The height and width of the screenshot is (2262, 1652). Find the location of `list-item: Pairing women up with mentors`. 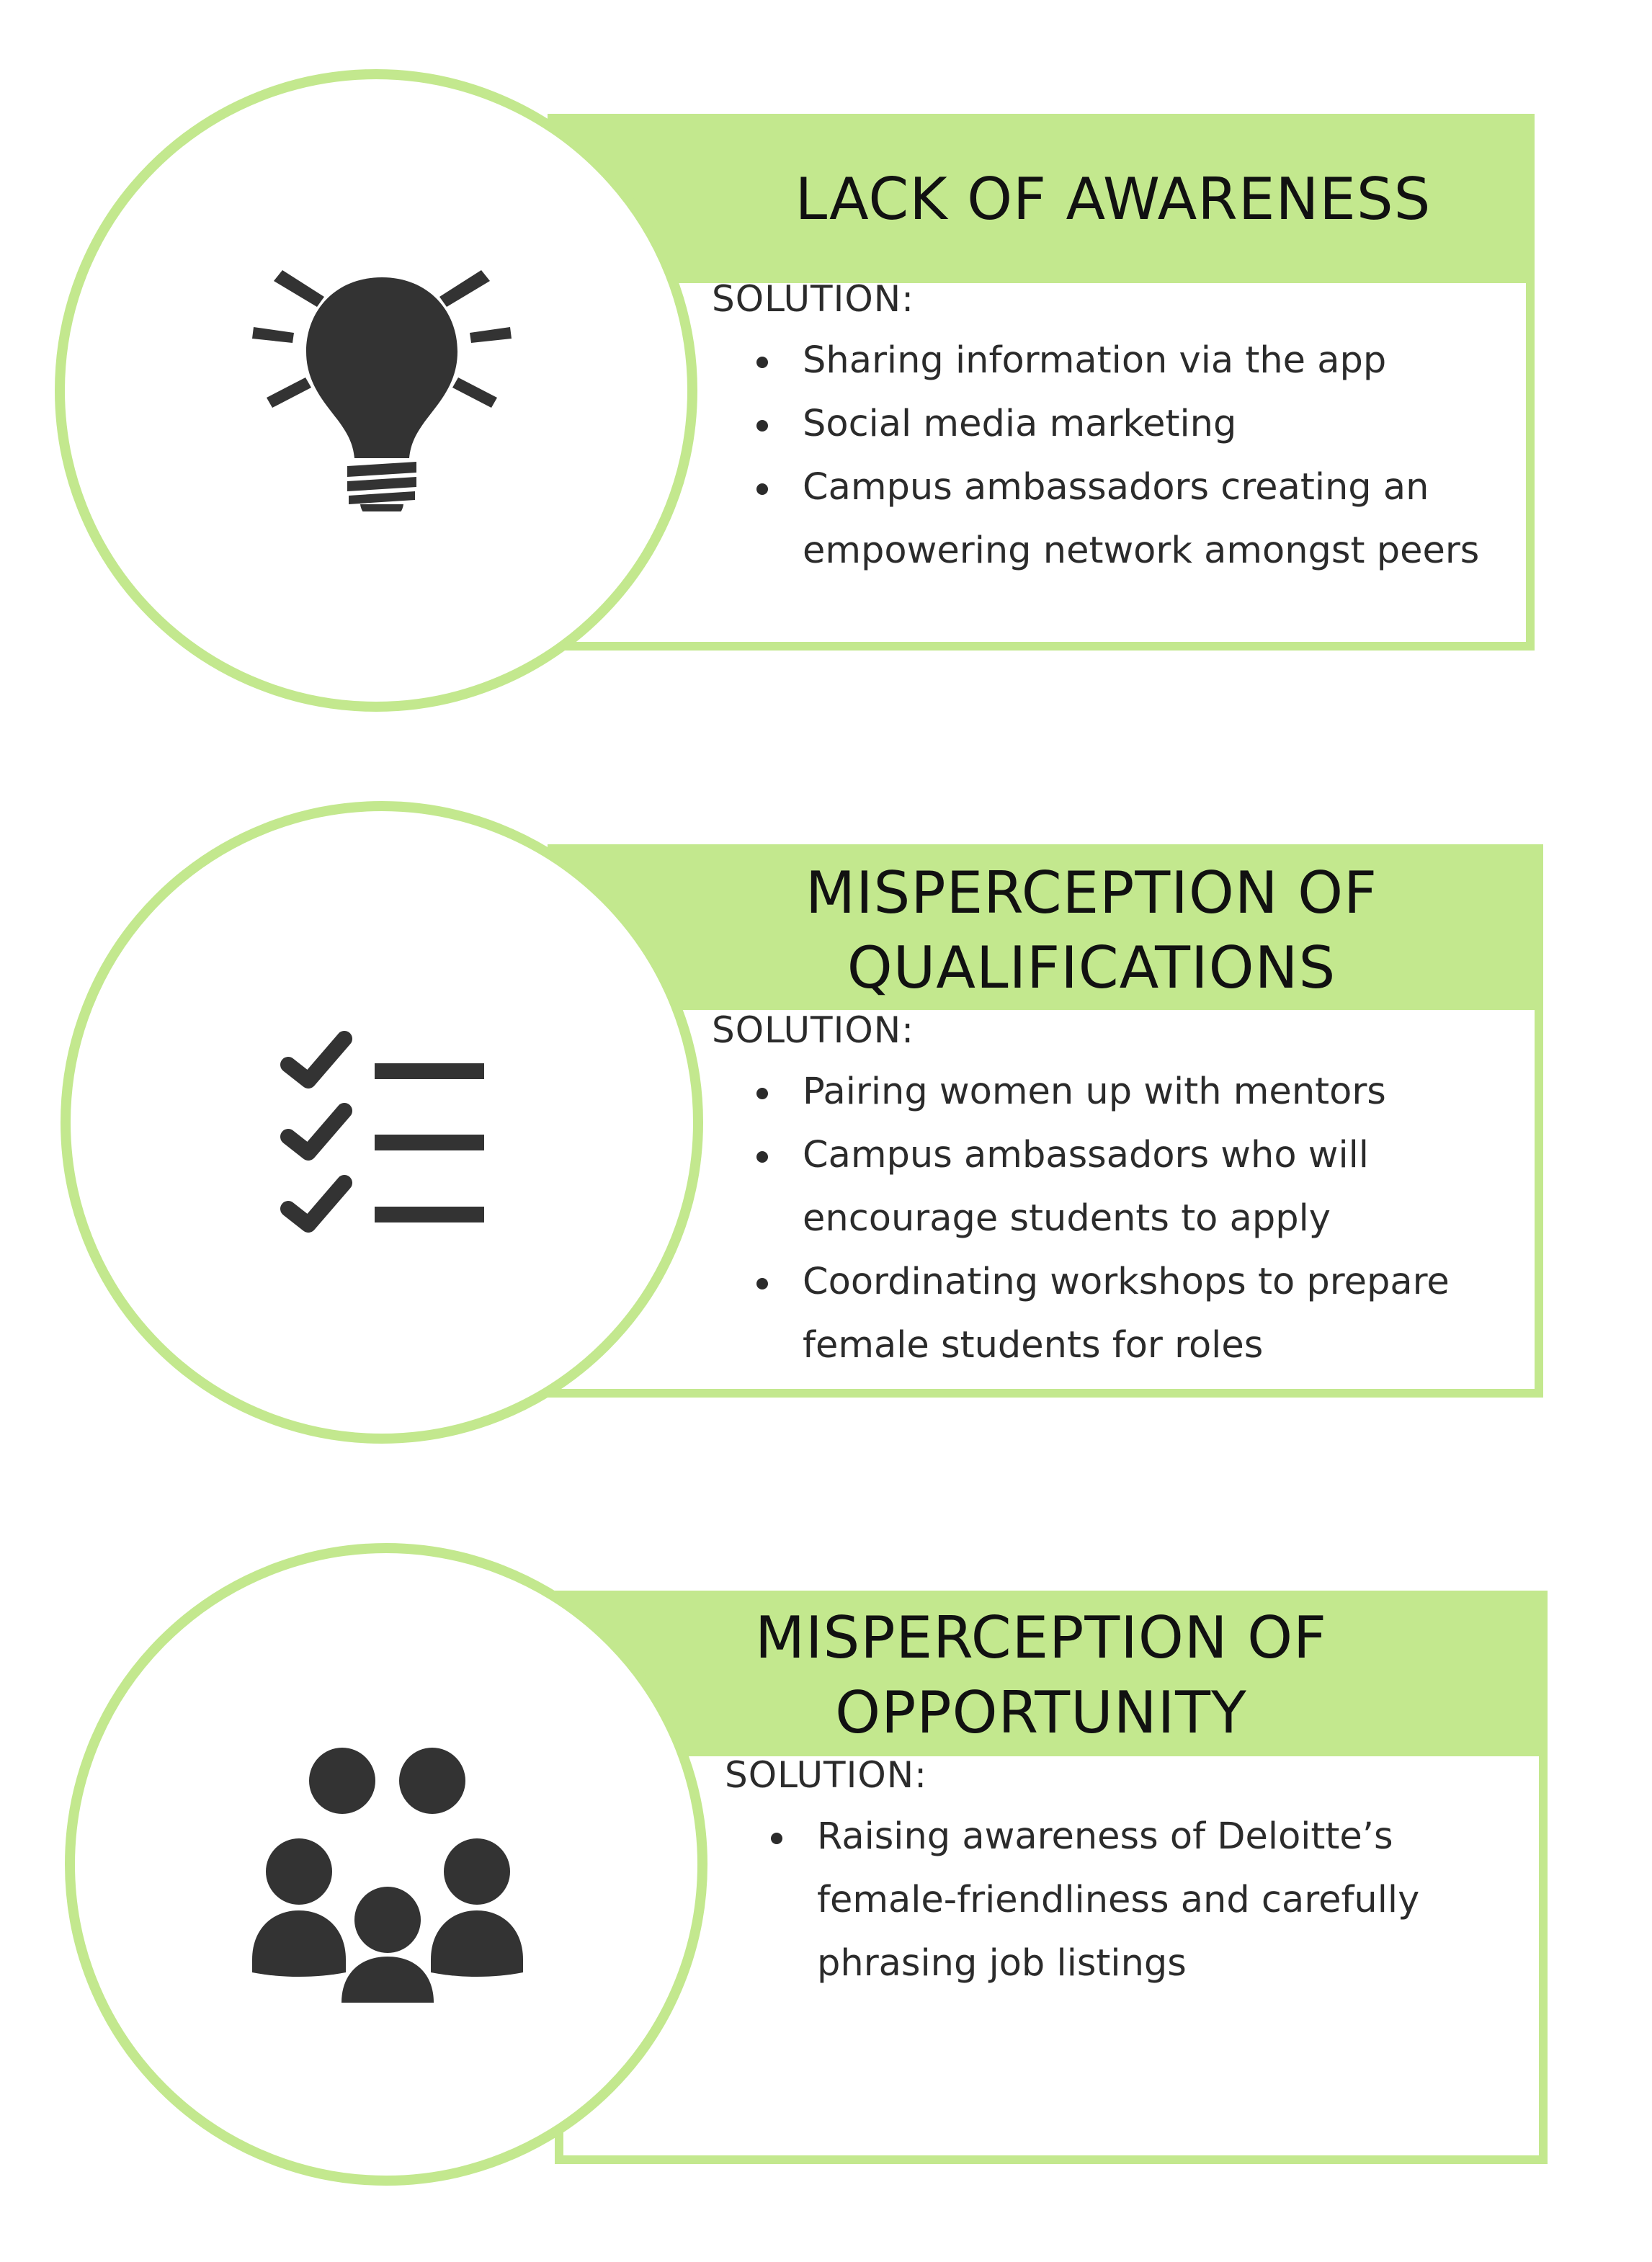

list-item: Pairing women up with mentors is located at coordinates (1141, 1092).